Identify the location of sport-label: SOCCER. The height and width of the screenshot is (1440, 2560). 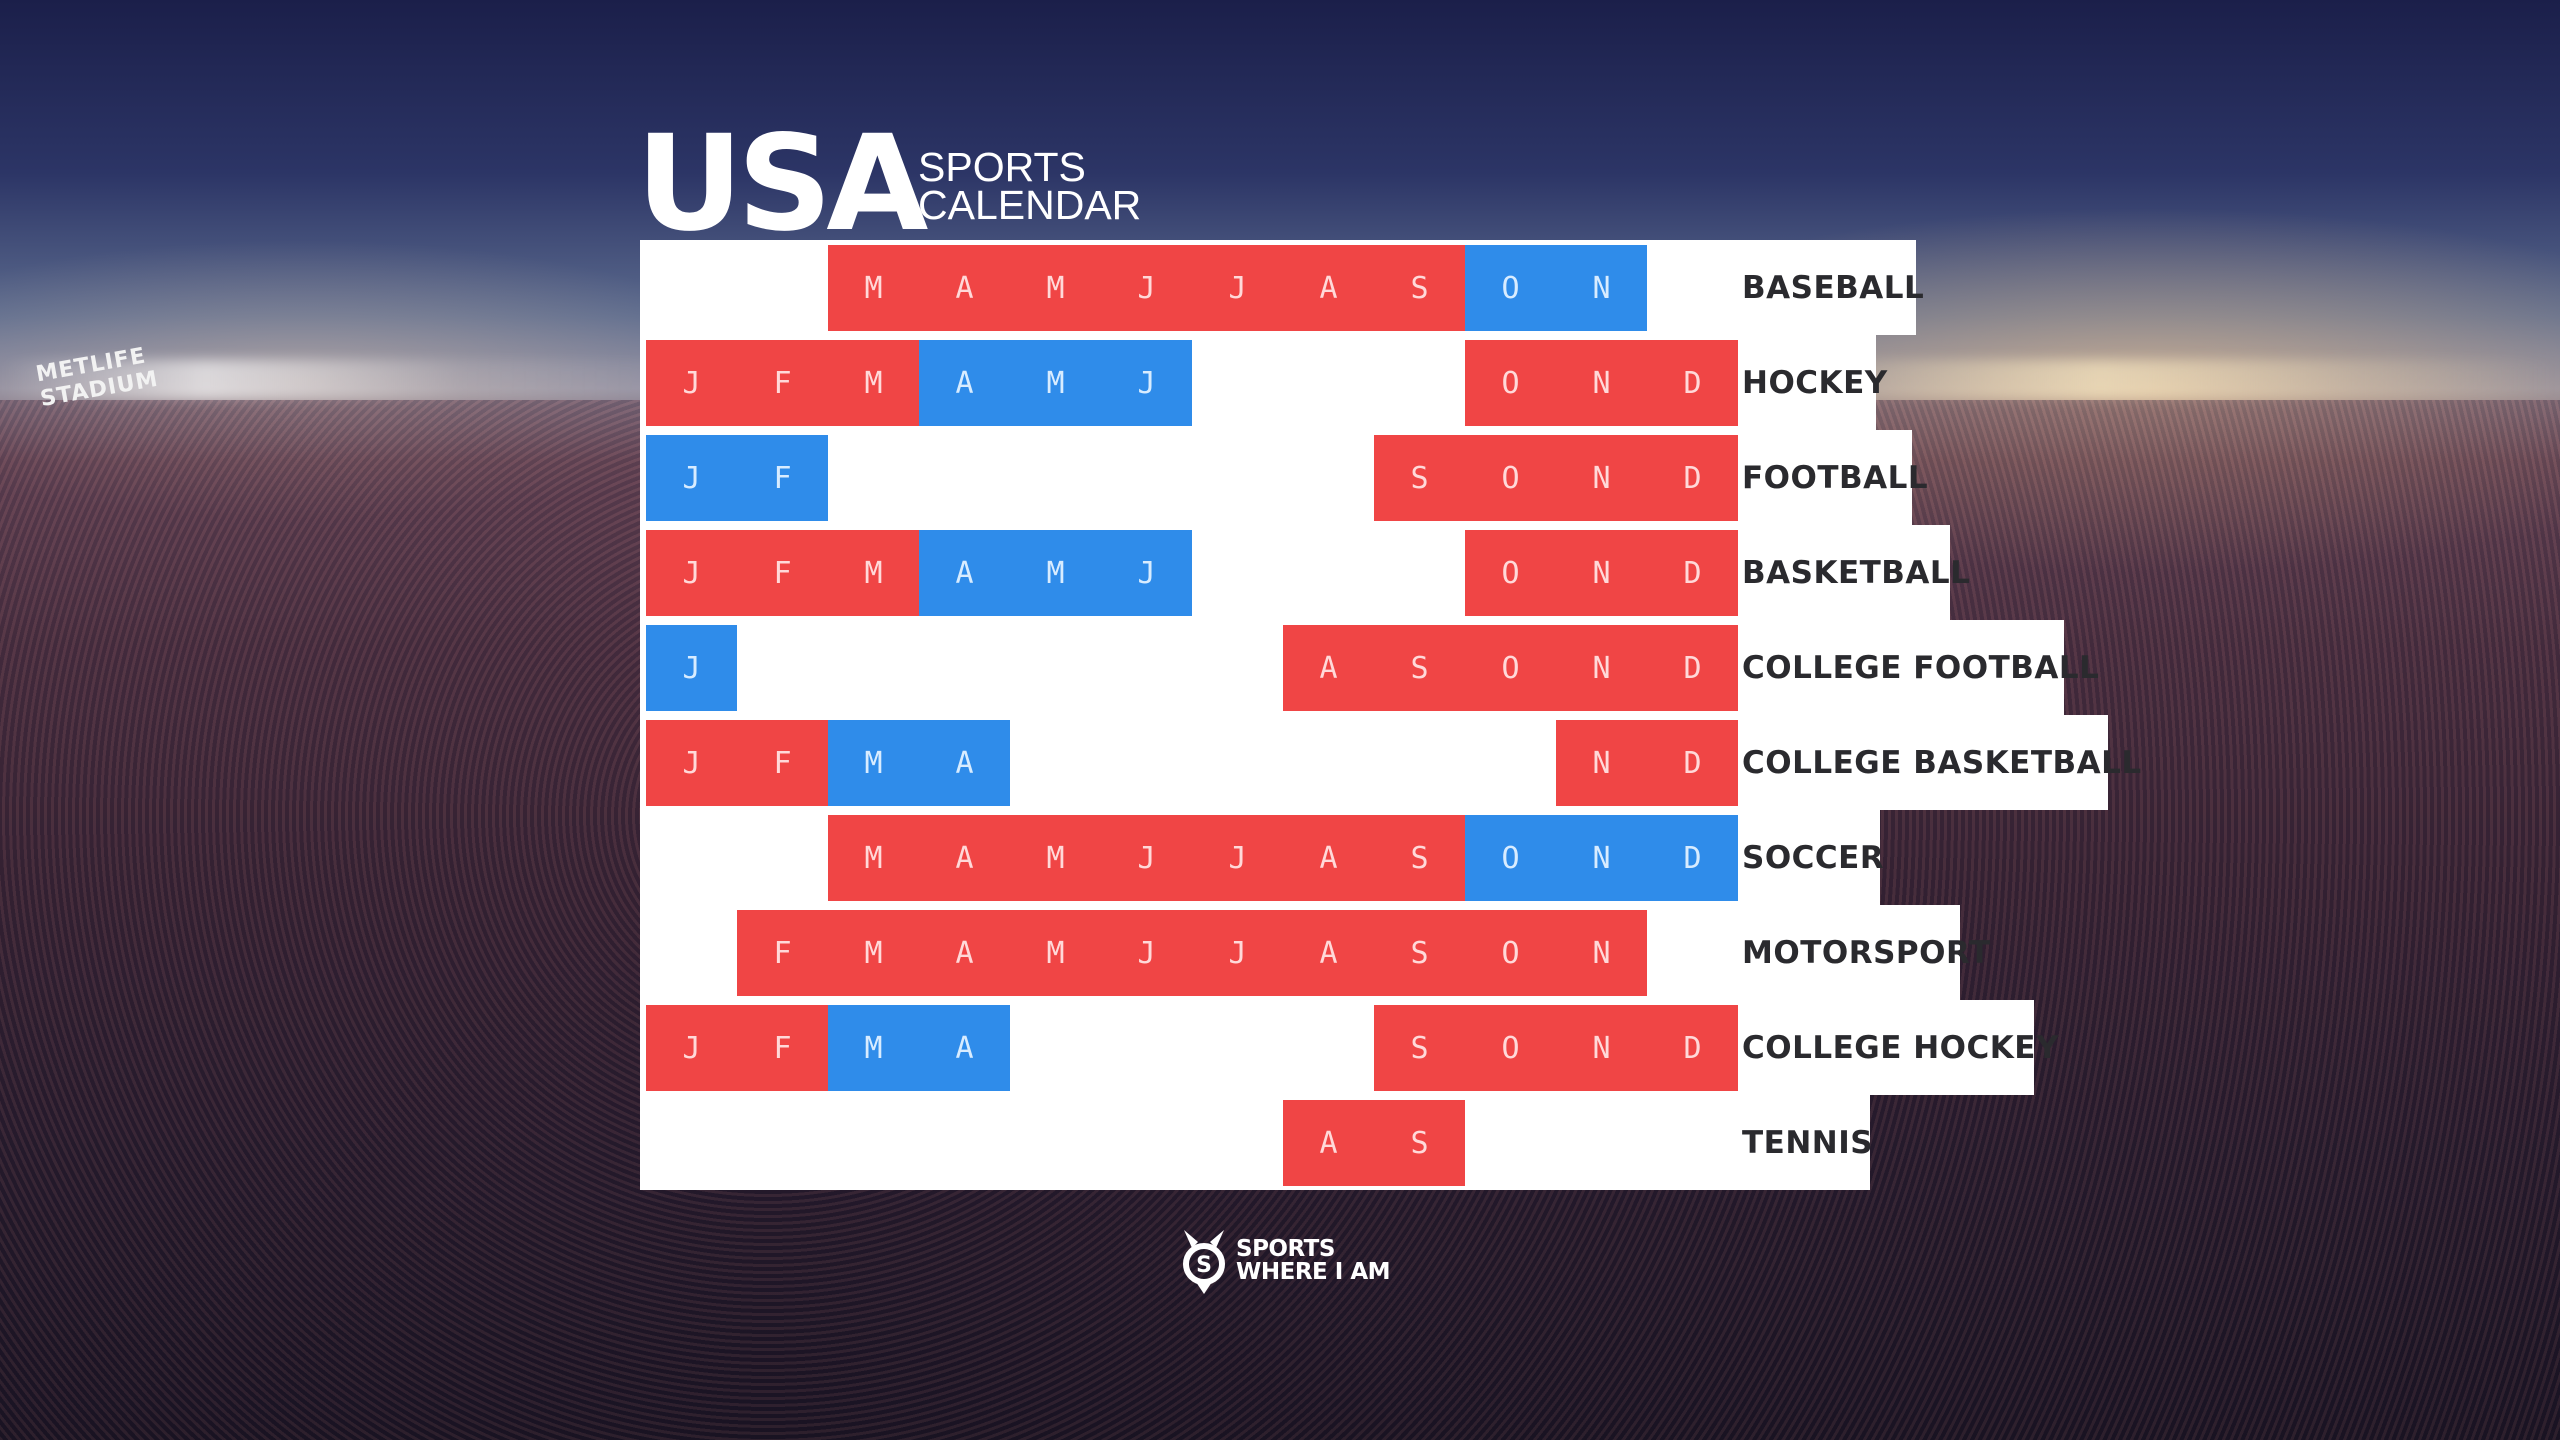
(1813, 858).